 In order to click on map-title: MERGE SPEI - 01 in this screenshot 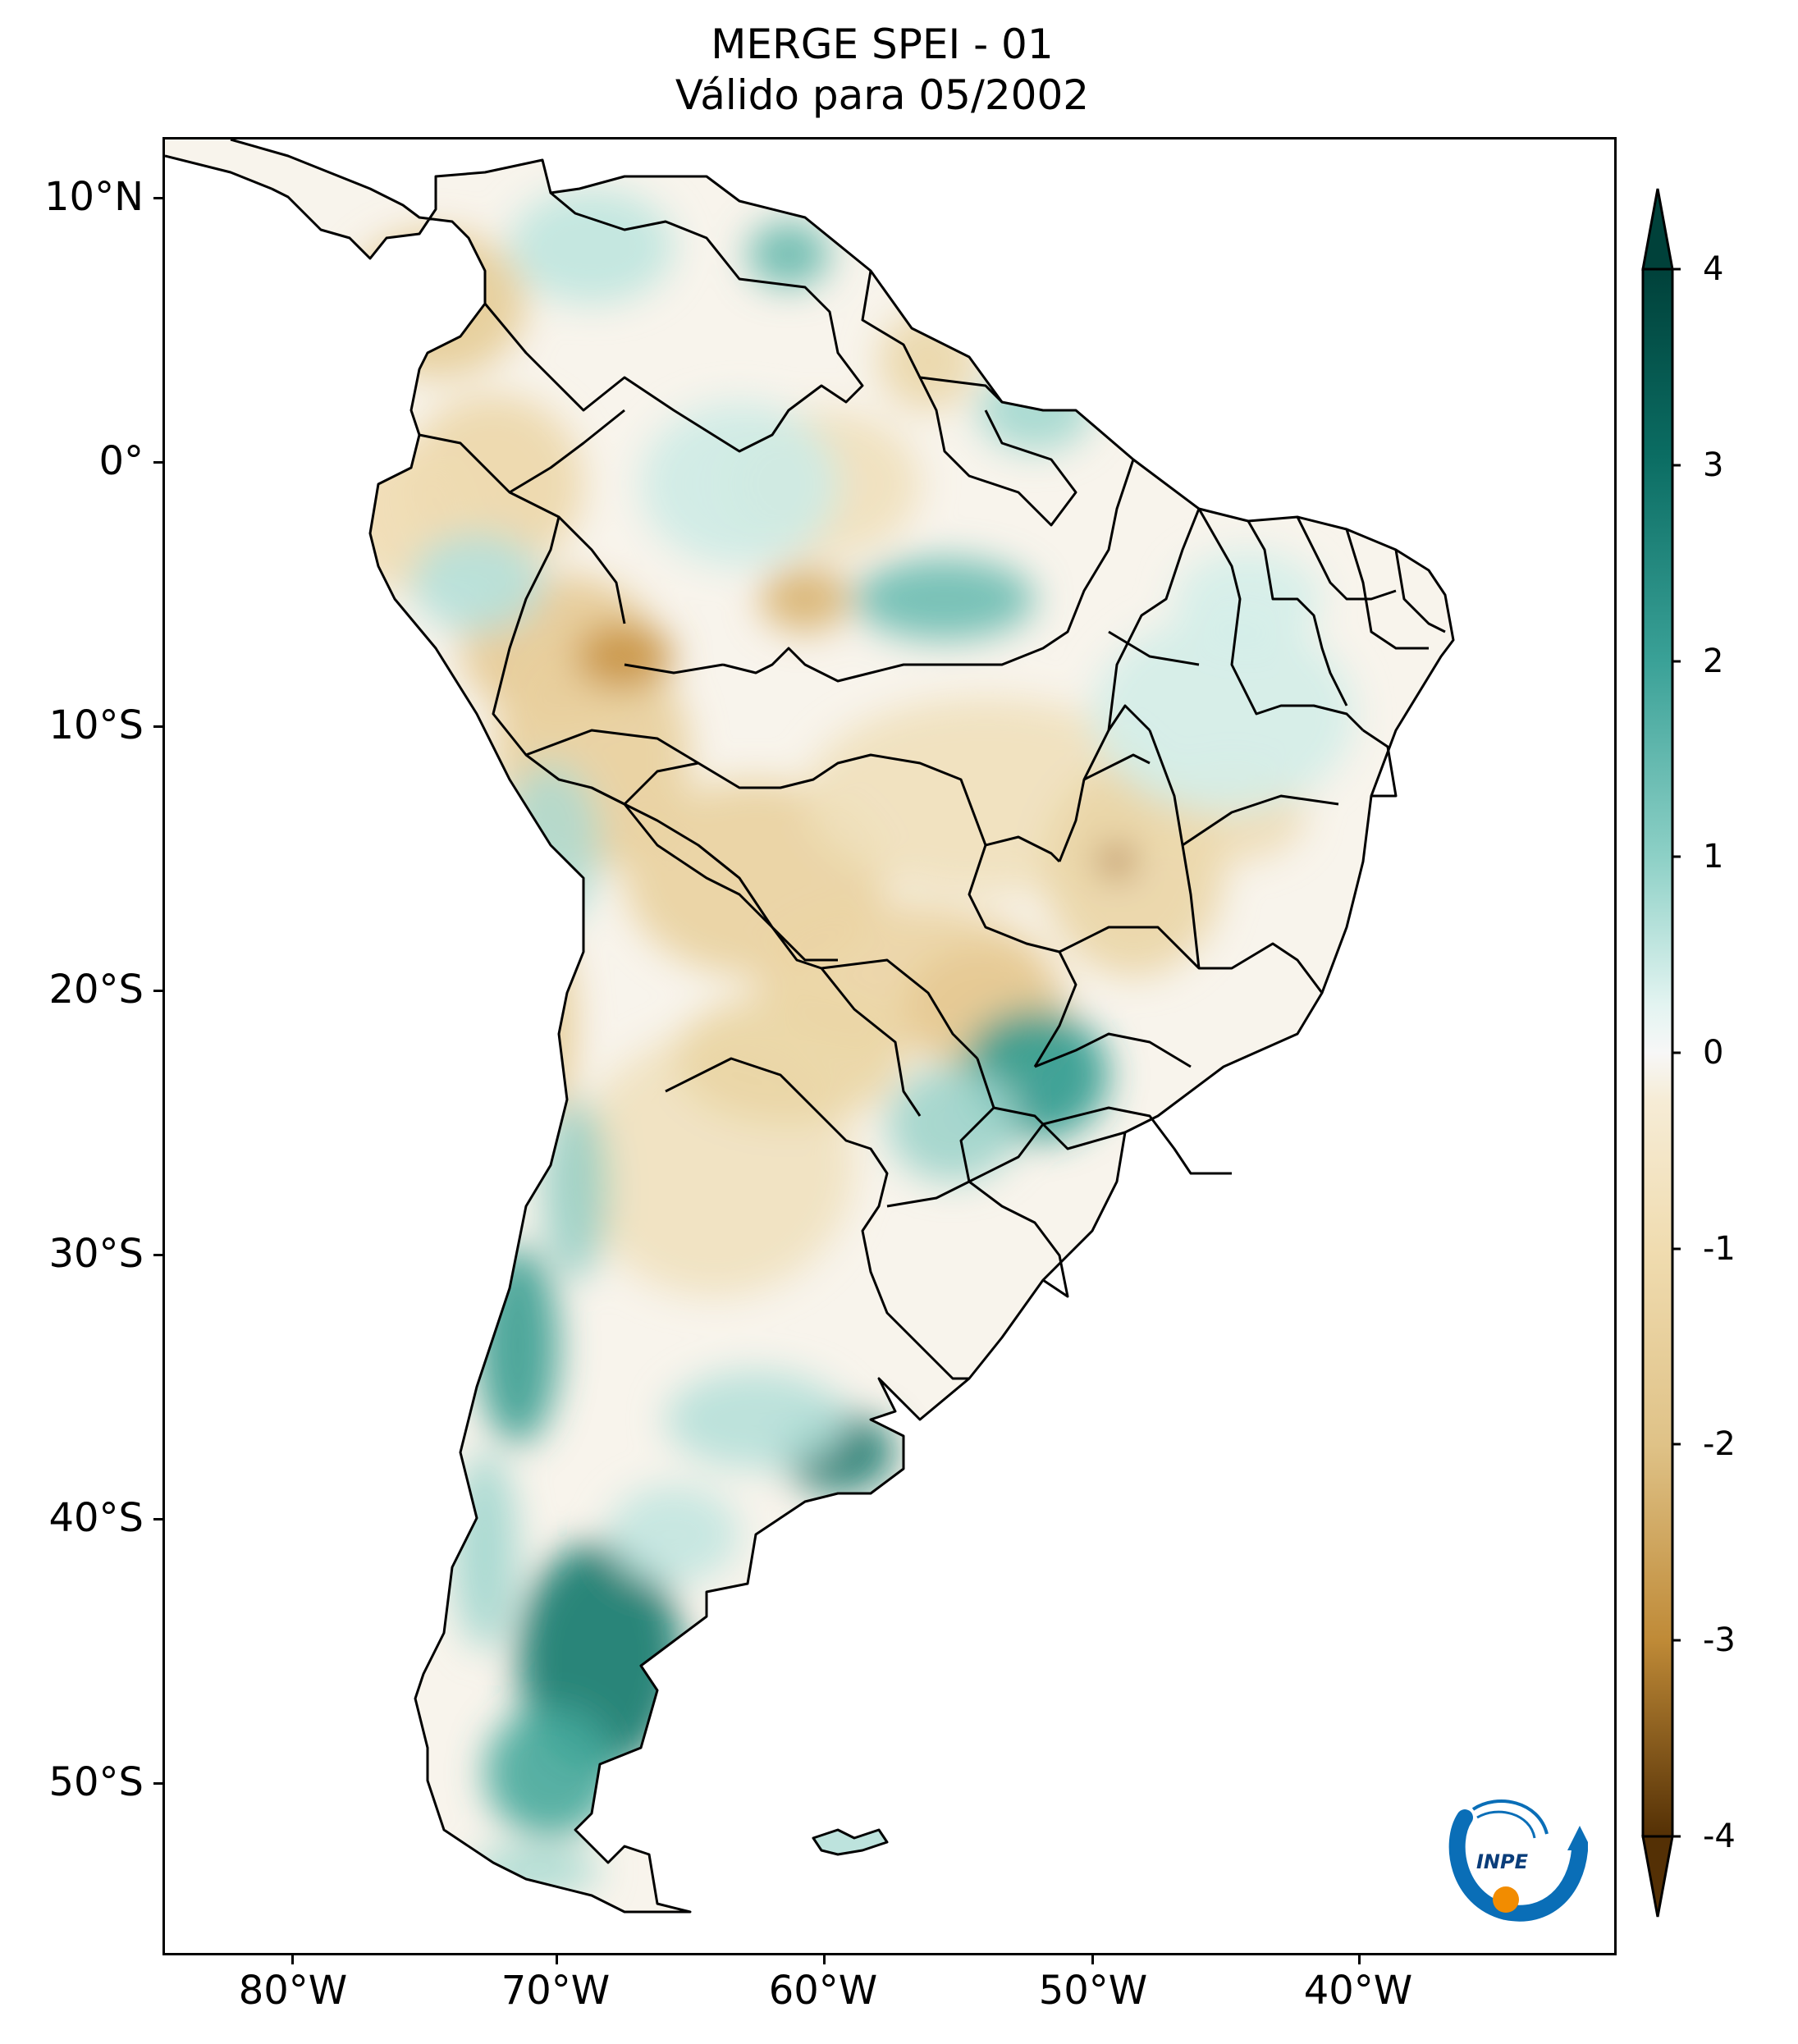, I will do `click(882, 44)`.